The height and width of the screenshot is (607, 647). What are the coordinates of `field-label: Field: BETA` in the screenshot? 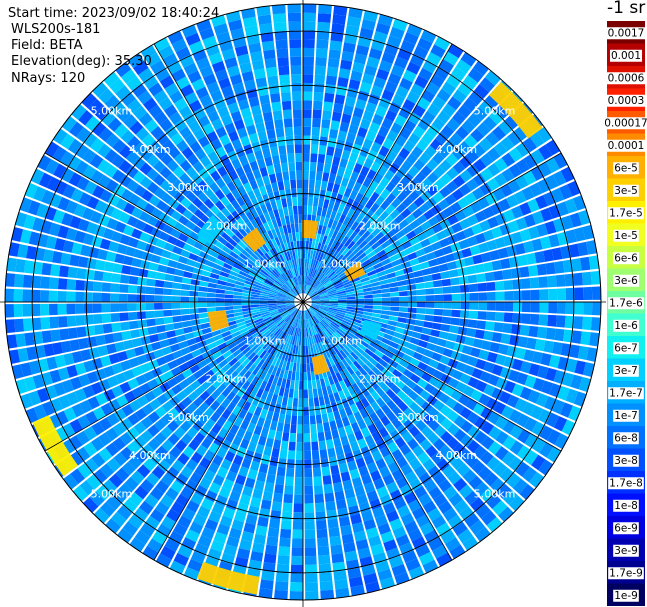 It's located at (47, 45).